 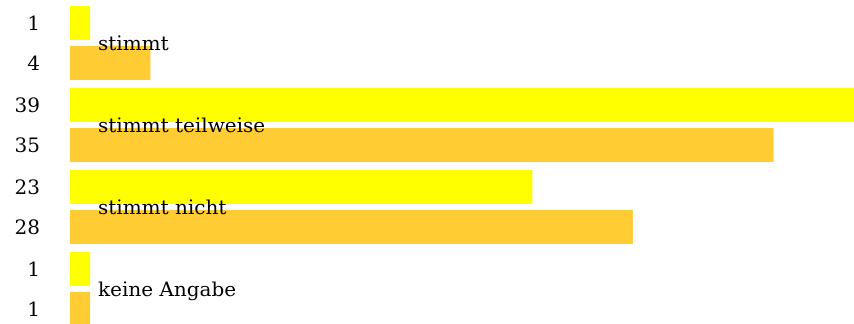 I want to click on value-label-0-series-1: 4, so click(x=33, y=63).